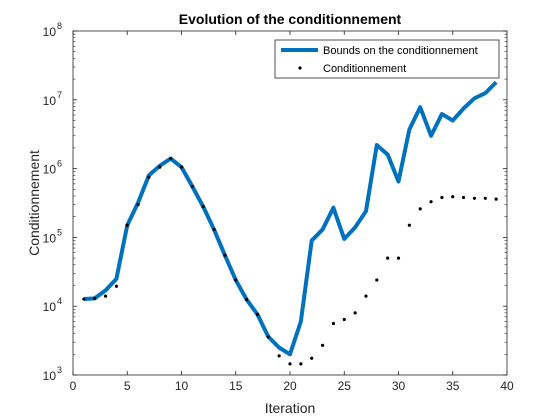 The width and height of the screenshot is (560, 420). I want to click on y-tick-exponent: 7, so click(59, 95).